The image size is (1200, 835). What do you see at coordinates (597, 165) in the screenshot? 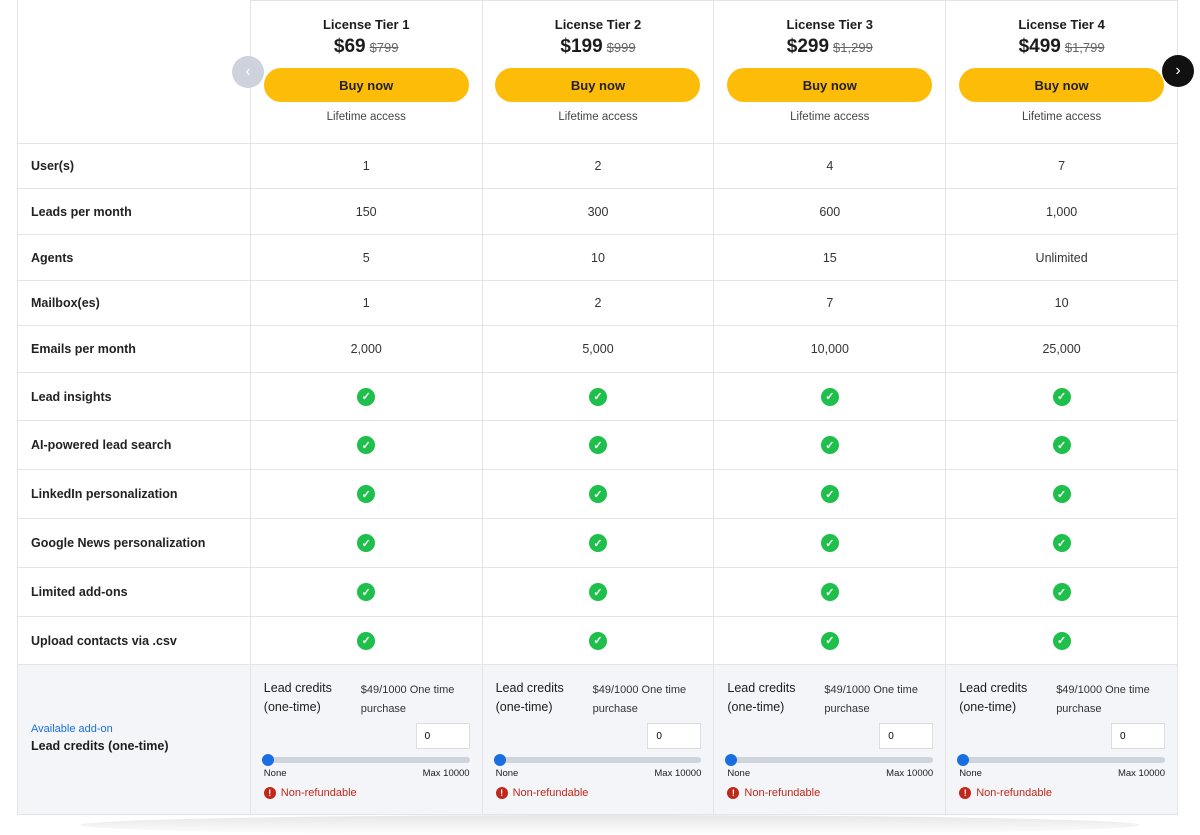
I see `feature-row: User(s) 1 2 4 7` at bounding box center [597, 165].